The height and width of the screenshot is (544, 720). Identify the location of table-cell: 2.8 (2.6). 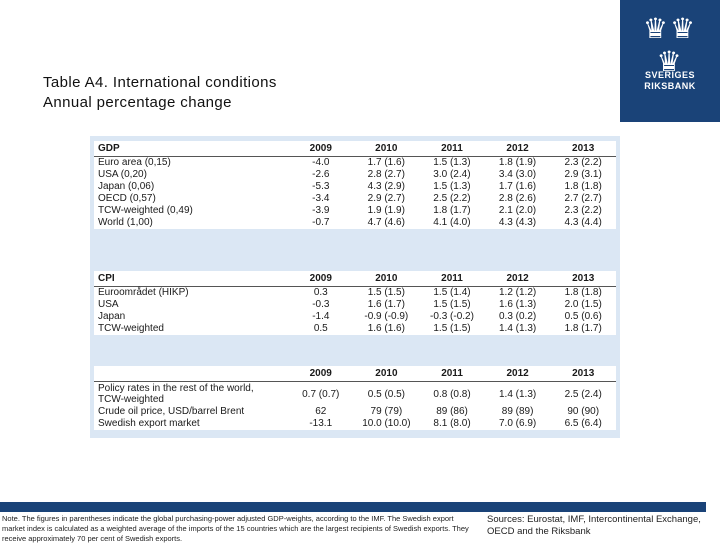
(517, 198).